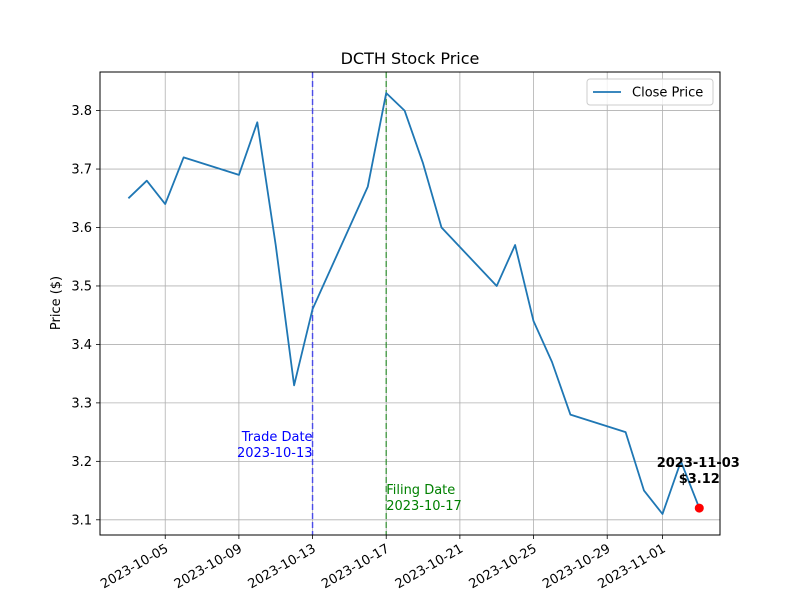 Image resolution: width=800 pixels, height=600 pixels. I want to click on legend-label: Close Price, so click(667, 93).